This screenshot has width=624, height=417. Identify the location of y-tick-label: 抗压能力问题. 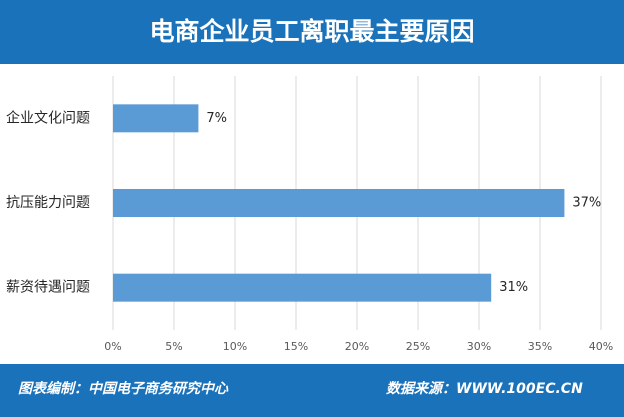
(48, 203).